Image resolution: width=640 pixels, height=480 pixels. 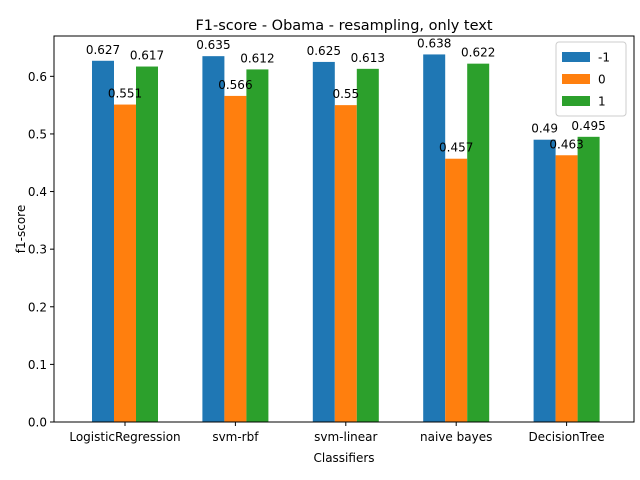 What do you see at coordinates (147, 56) in the screenshot?
I see `bar-value-label: 0.617` at bounding box center [147, 56].